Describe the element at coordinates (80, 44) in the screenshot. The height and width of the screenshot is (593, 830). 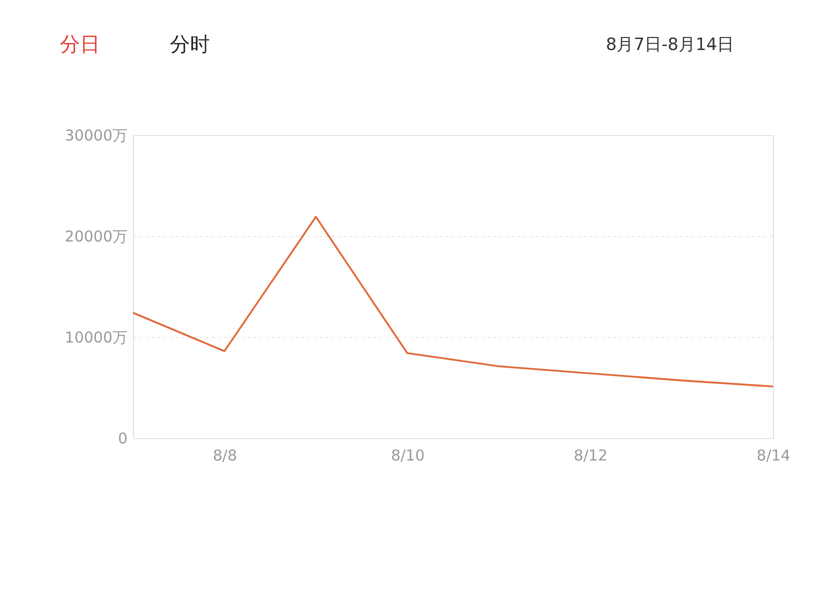
I see `text: 分日` at that location.